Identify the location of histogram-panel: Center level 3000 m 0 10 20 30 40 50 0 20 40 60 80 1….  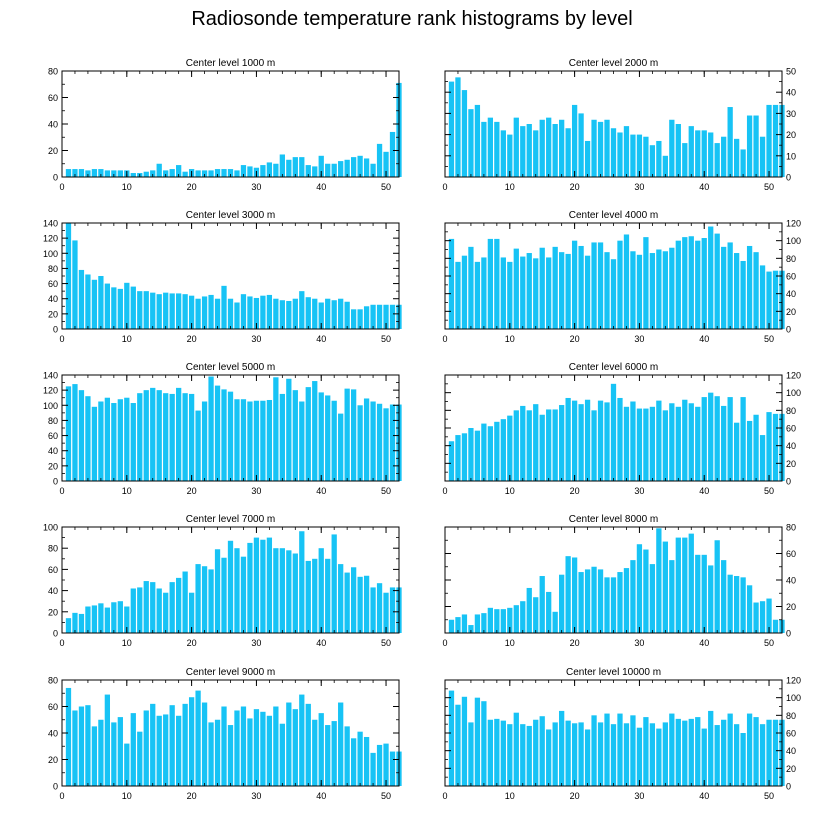
(222, 277).